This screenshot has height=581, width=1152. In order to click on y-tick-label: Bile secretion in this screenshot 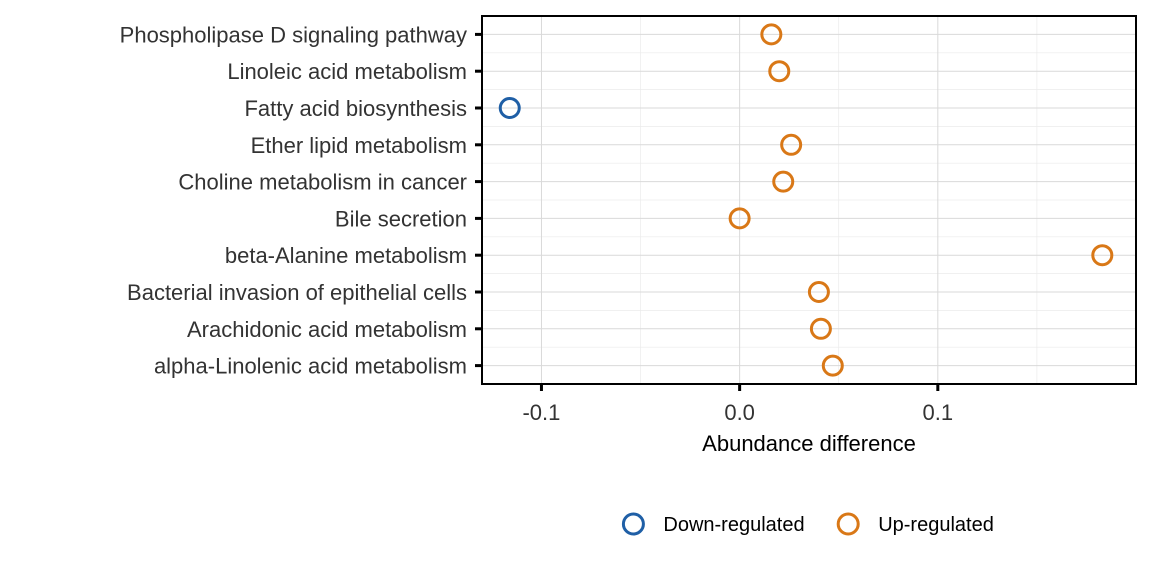, I will do `click(401, 218)`.